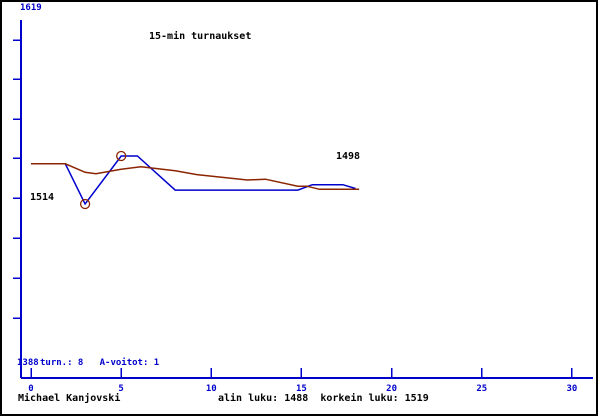  What do you see at coordinates (482, 389) in the screenshot?
I see `x-axis-tick-label: 25` at bounding box center [482, 389].